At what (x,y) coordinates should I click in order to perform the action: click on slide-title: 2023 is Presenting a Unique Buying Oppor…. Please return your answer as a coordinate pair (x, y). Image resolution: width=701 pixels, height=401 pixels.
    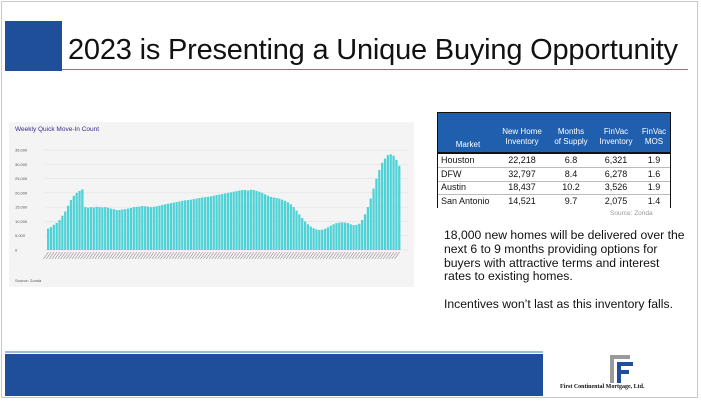
    Looking at the image, I should click on (373, 50).